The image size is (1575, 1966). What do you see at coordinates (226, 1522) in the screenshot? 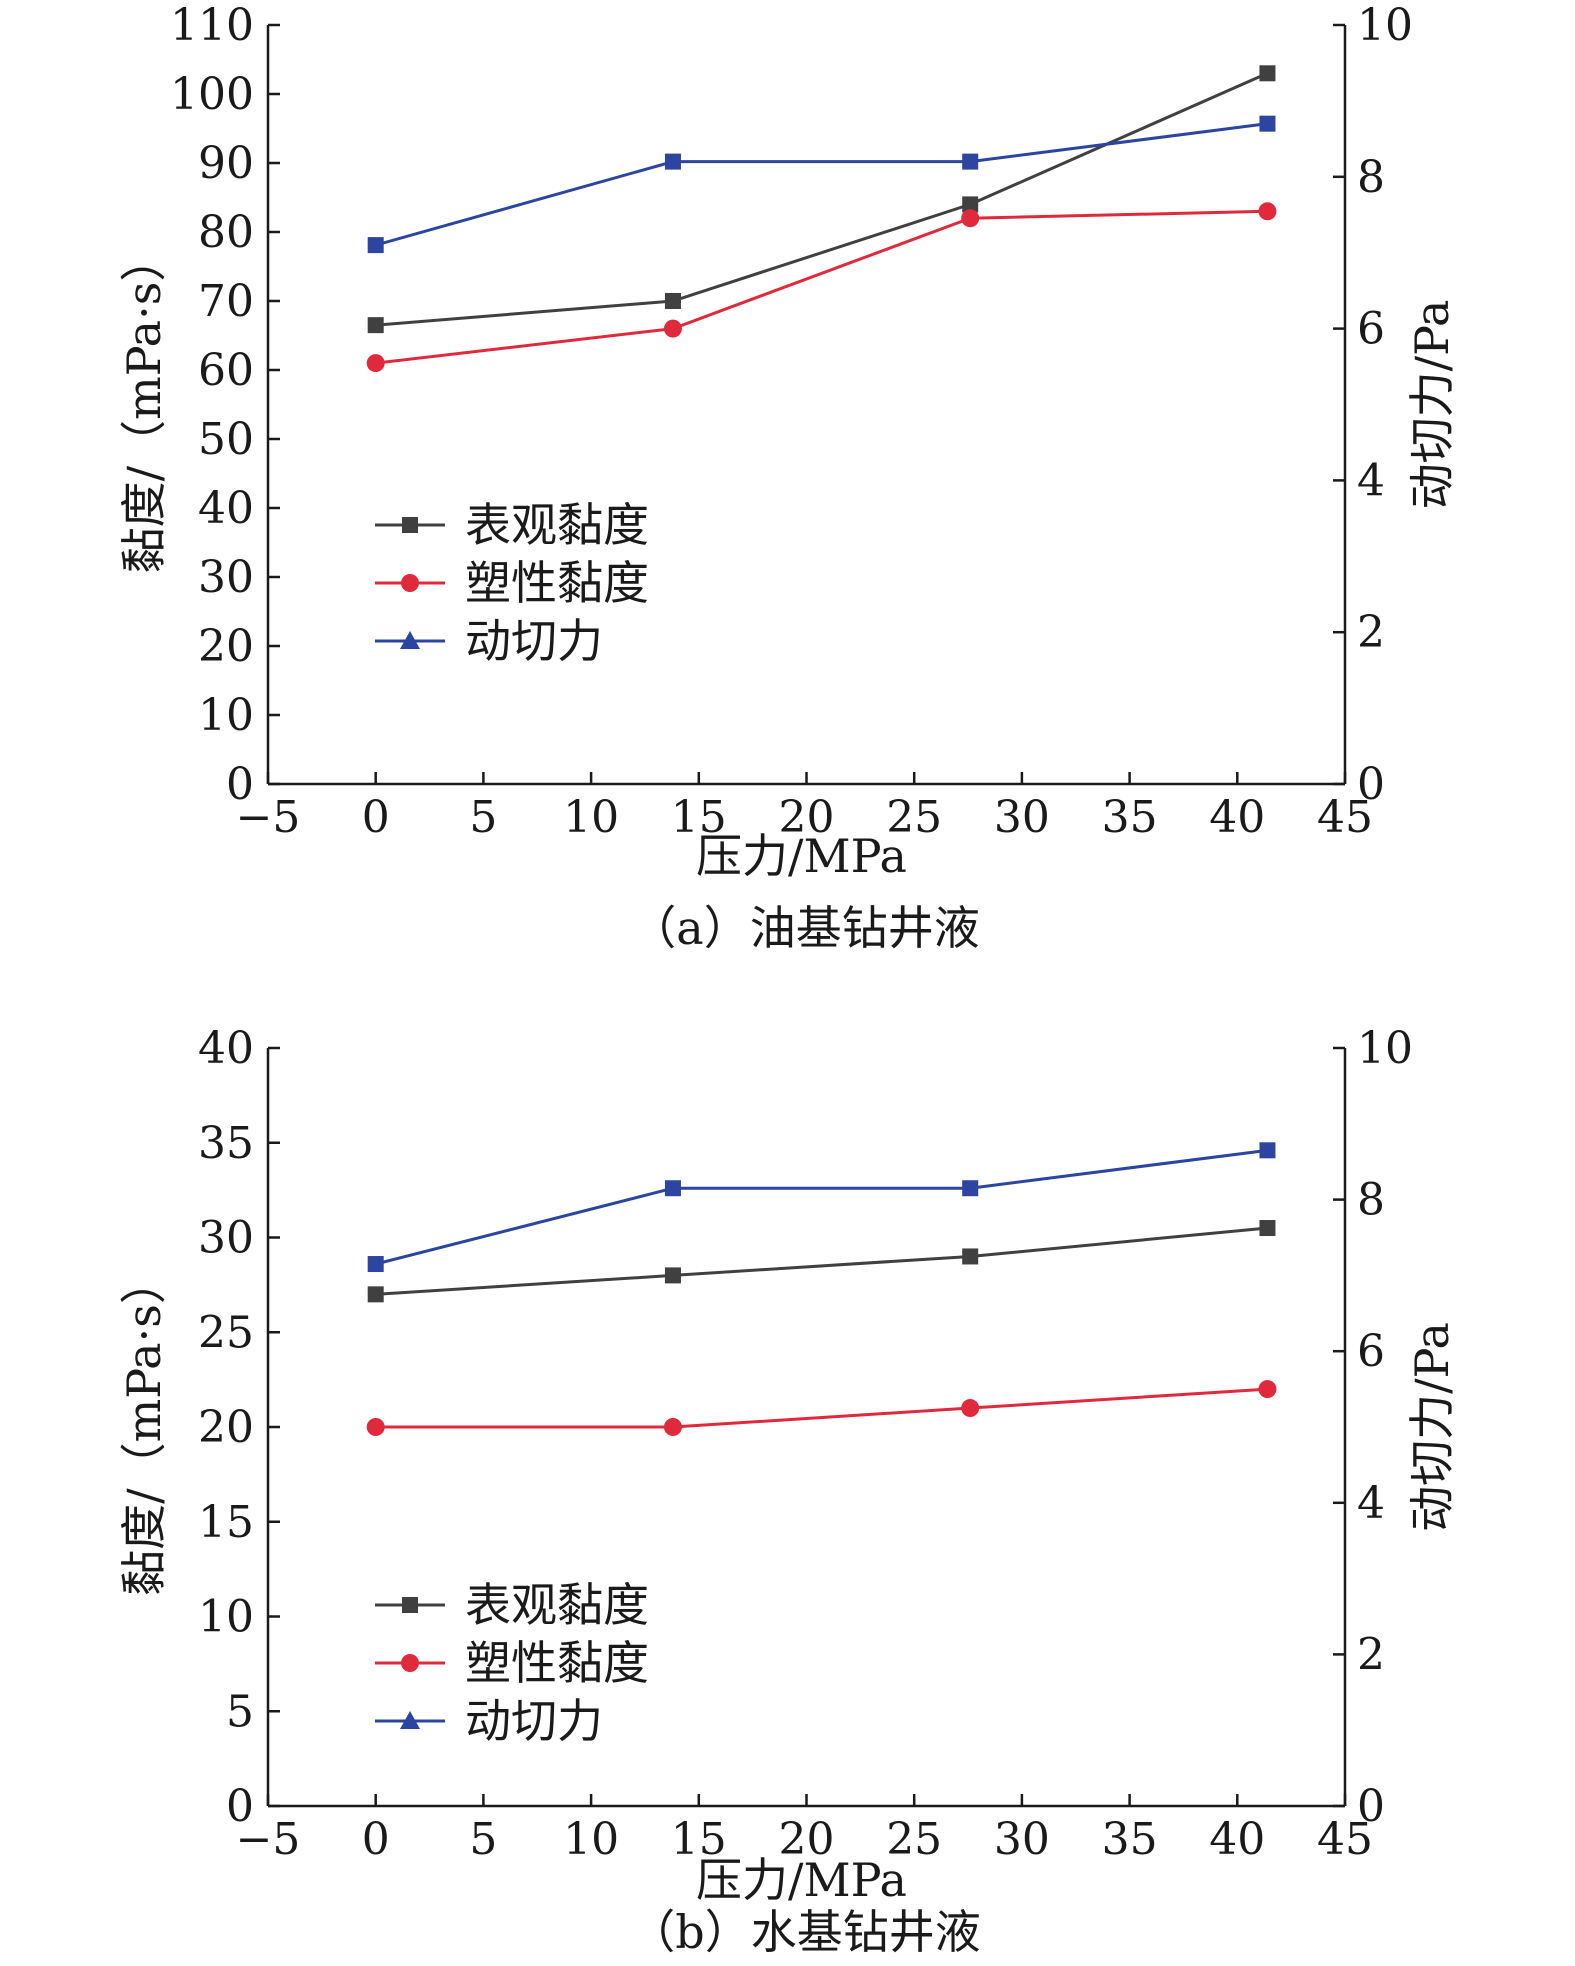
I see `y-tick-label: 15` at bounding box center [226, 1522].